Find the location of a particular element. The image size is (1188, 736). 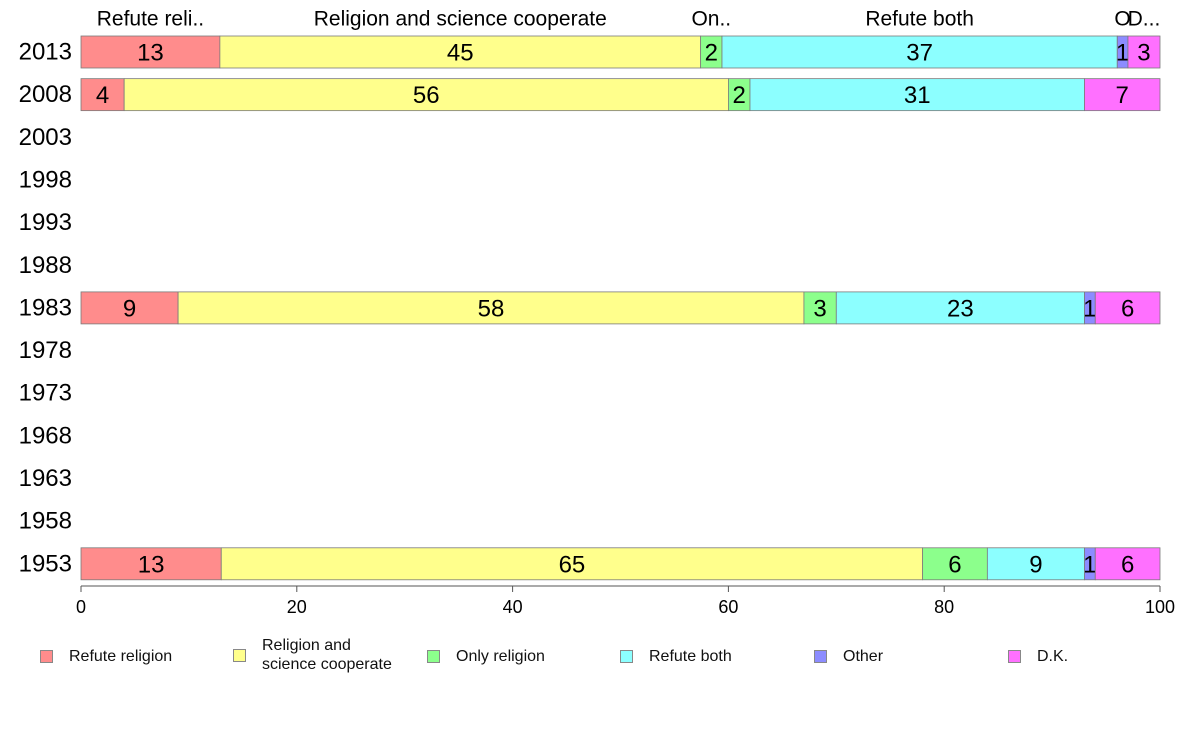

data-label: 56 is located at coordinates (426, 95).